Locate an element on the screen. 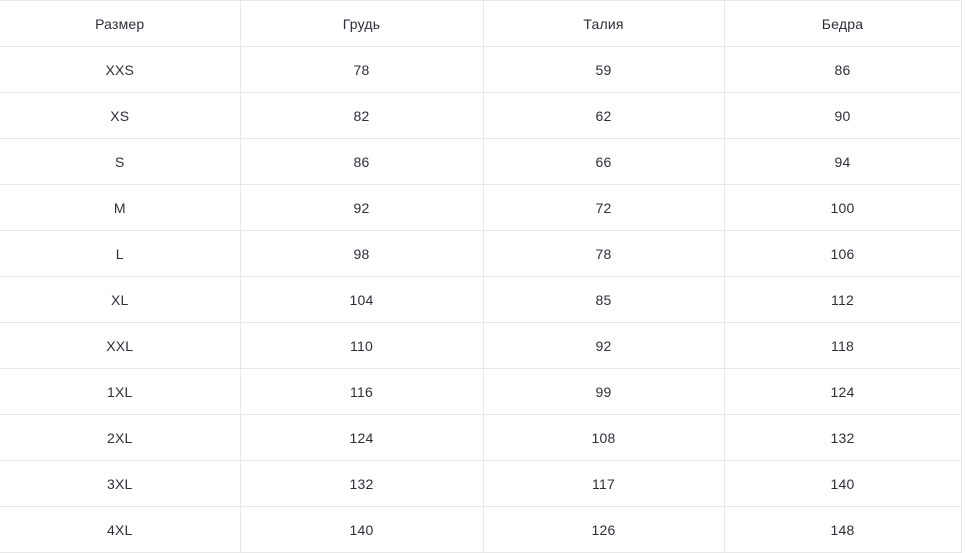  table-row: 4XL 140 126 148 is located at coordinates (481, 529).